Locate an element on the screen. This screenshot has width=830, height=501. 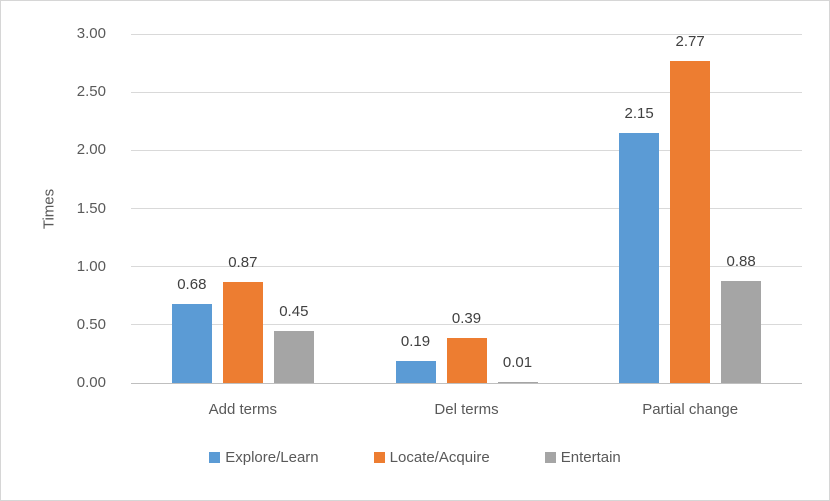
bar-value-label: 0.01 is located at coordinates (517, 362).